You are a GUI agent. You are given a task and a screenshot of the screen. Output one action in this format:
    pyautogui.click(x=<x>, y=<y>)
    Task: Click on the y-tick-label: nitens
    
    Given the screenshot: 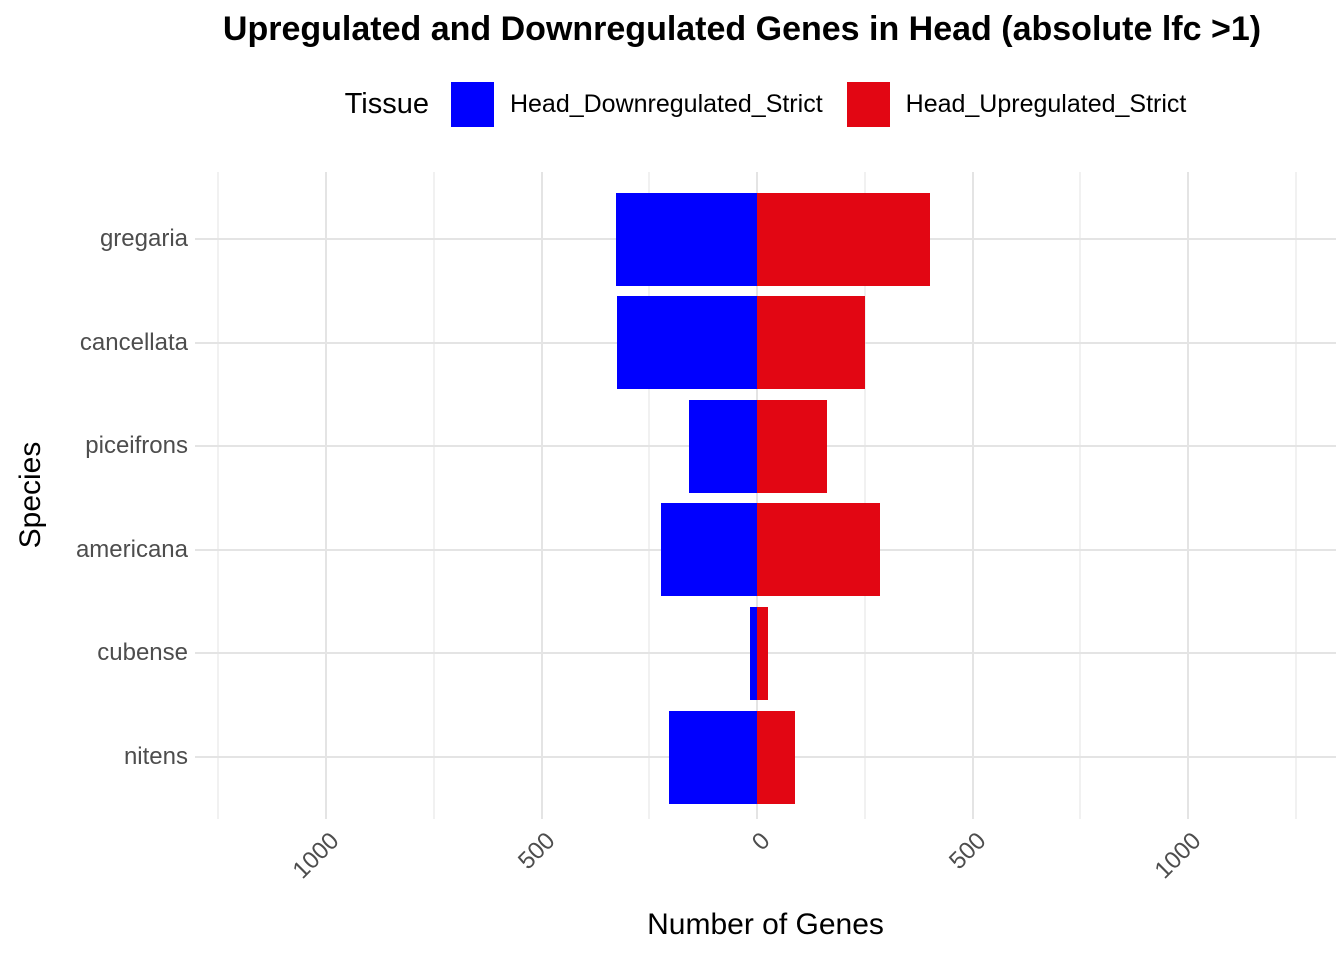 What is the action you would take?
    pyautogui.click(x=155, y=756)
    